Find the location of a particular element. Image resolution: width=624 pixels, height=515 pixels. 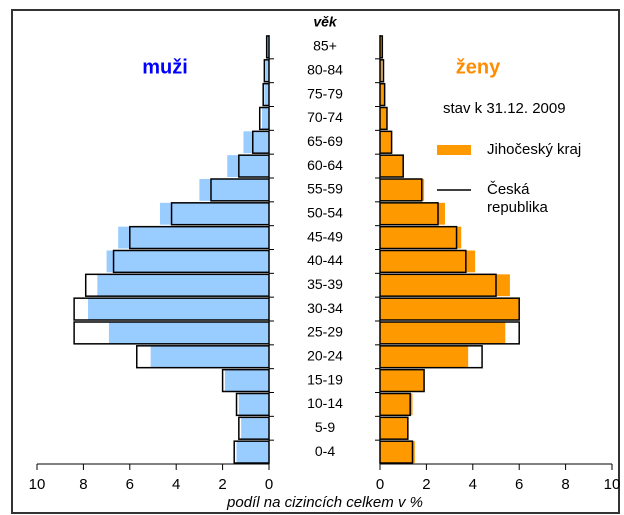

category-label: 20-24 is located at coordinates (325, 355).